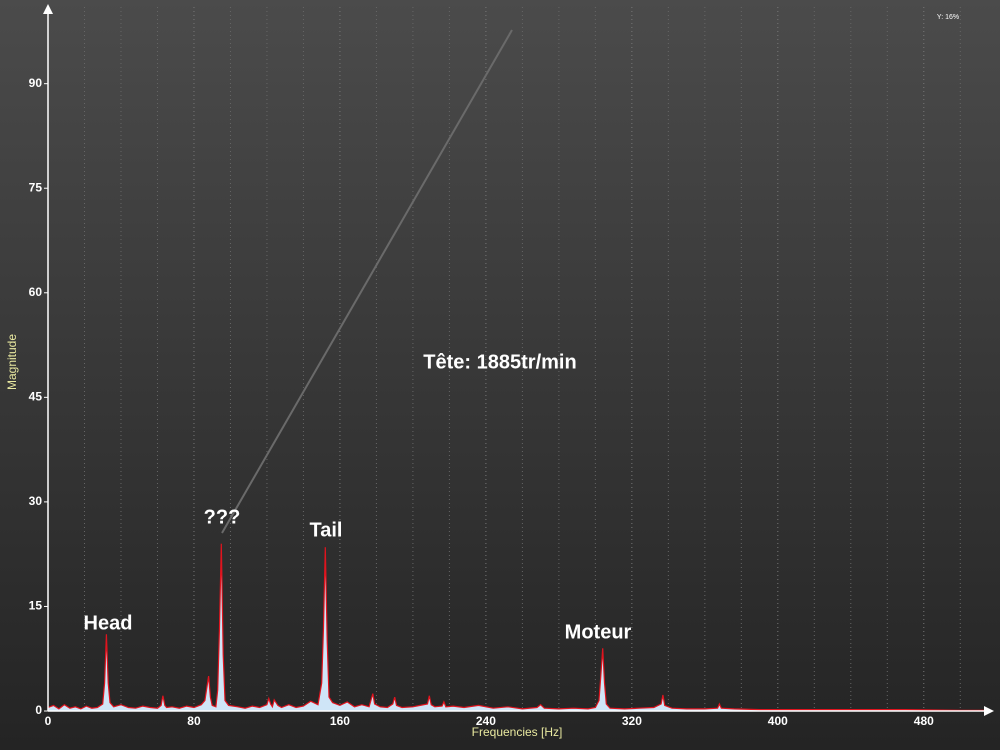  I want to click on y-tick-label: 30, so click(36, 501).